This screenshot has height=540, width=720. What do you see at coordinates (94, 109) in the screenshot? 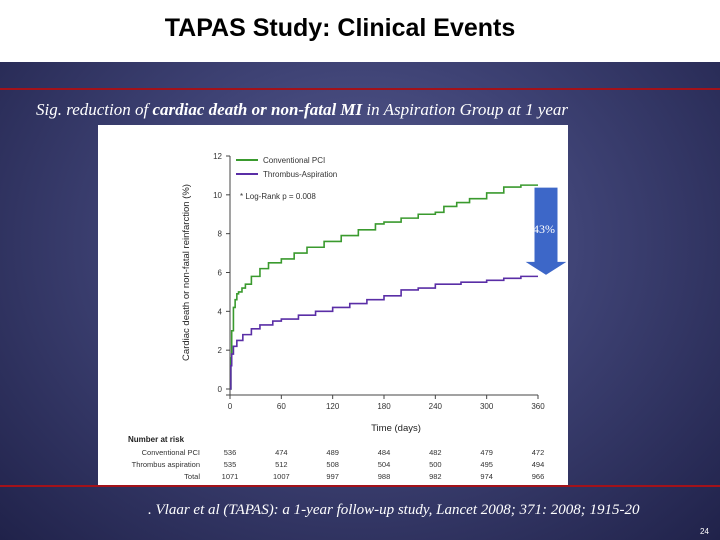
I see `subtitle-prefix: Sig. reduction of` at bounding box center [94, 109].